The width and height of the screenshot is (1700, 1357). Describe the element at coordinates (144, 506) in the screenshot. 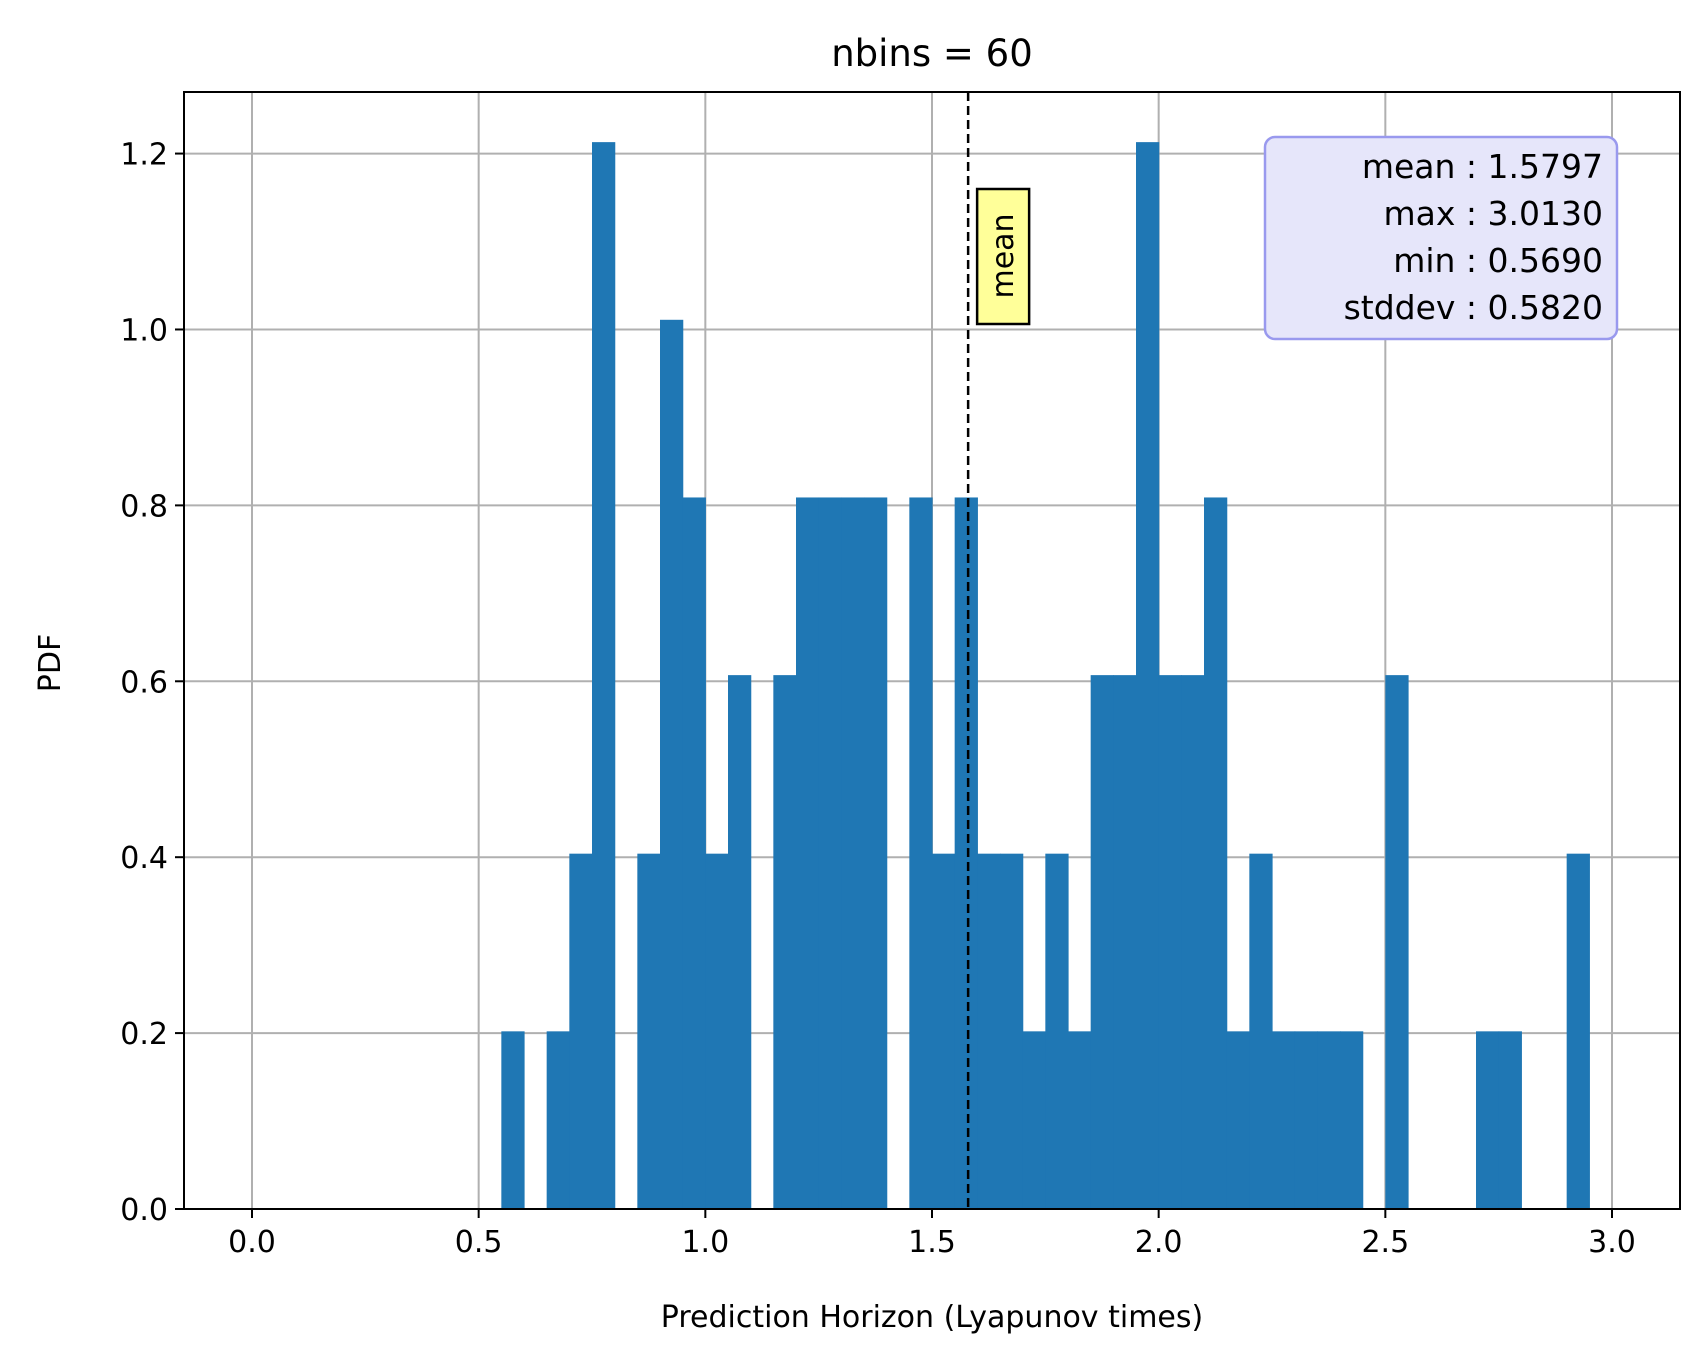

I see `y-tick-label: 0.8` at that location.